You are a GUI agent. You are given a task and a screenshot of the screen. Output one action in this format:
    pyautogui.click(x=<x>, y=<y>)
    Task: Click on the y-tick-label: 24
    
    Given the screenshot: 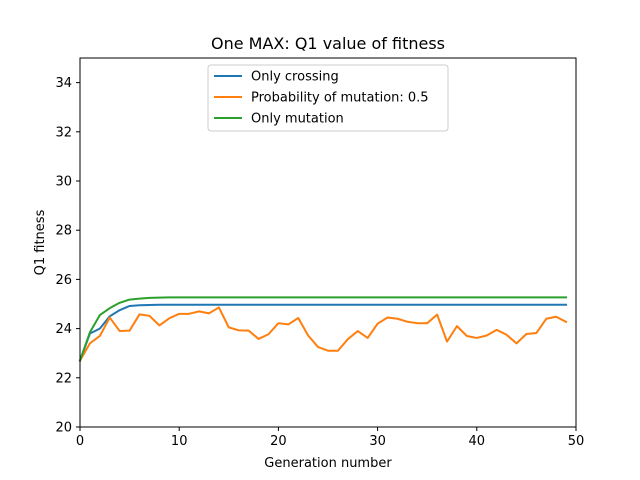 What is the action you would take?
    pyautogui.click(x=63, y=329)
    